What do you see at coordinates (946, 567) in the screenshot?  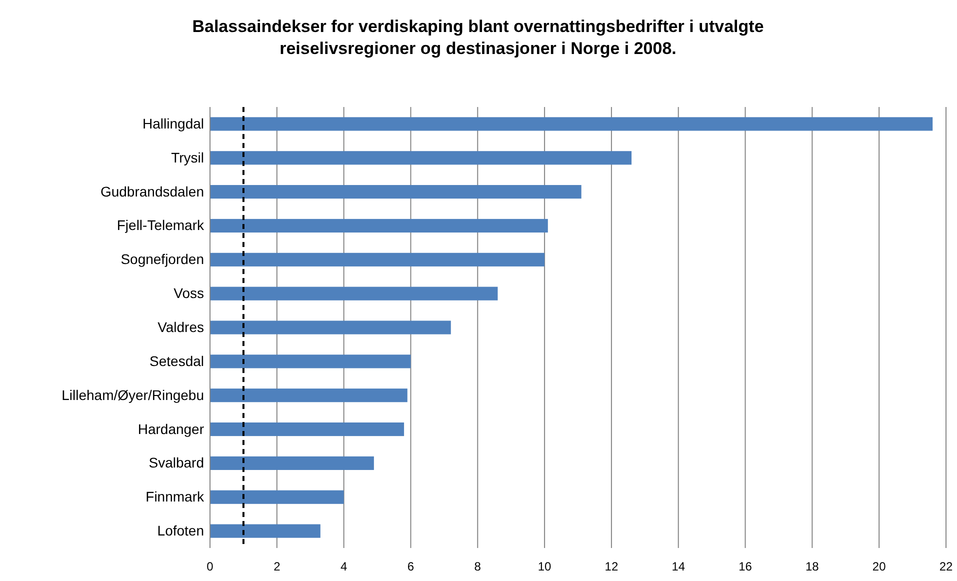 I see `x-tick-label: 22` at bounding box center [946, 567].